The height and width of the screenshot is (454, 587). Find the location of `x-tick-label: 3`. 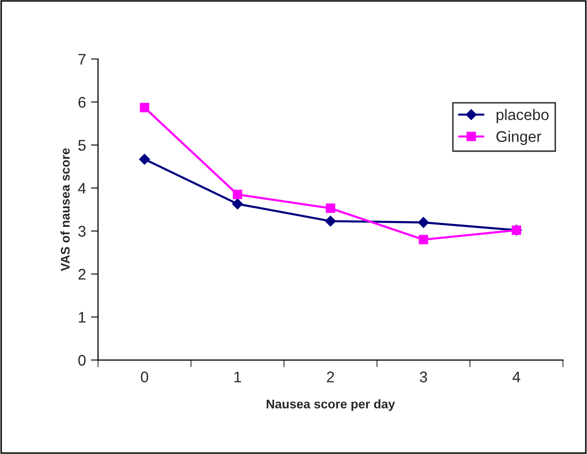

x-tick-label: 3 is located at coordinates (424, 377).